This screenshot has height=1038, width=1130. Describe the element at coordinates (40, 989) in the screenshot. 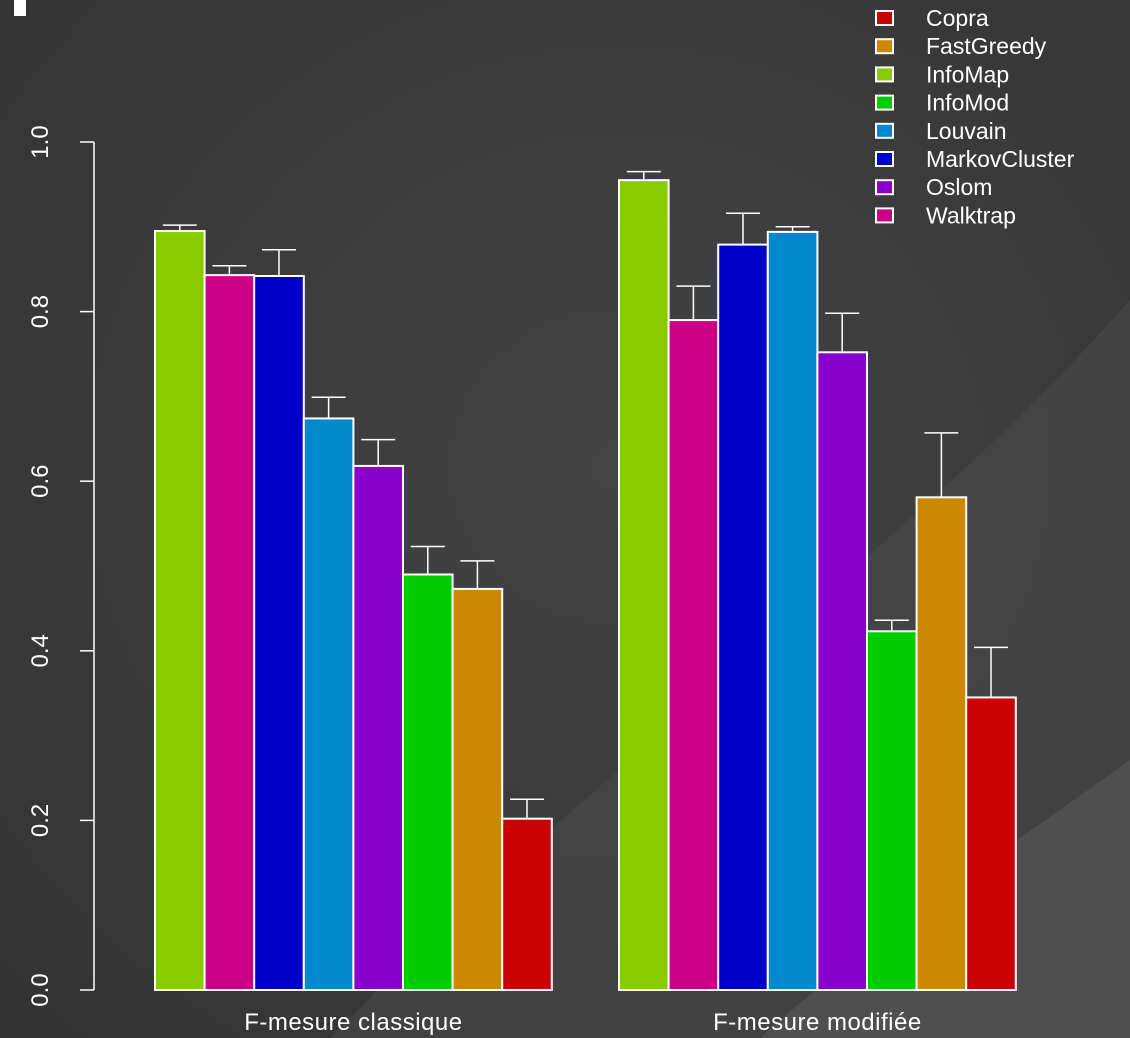

I see `y-tick-label: 0.0` at that location.